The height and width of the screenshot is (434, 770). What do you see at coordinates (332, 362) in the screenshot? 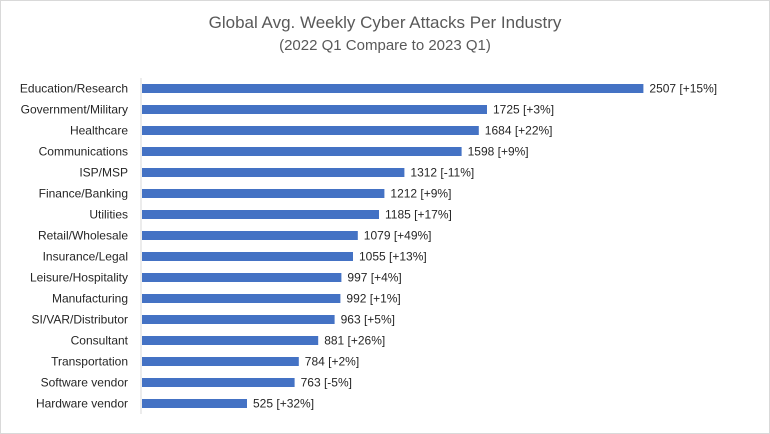
I see `data-label: 784 [+2%]` at bounding box center [332, 362].